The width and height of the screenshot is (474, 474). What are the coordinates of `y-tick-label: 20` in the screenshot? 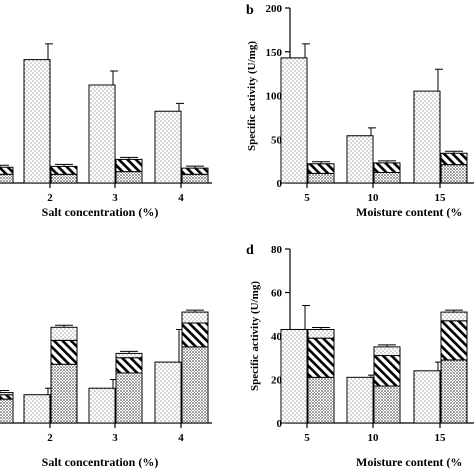 It's located at (277, 381).